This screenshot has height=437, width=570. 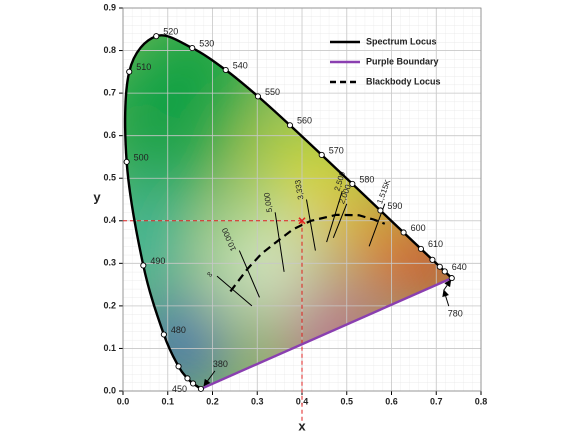 What do you see at coordinates (366, 179) in the screenshot?
I see `wavelength-label: 580` at bounding box center [366, 179].